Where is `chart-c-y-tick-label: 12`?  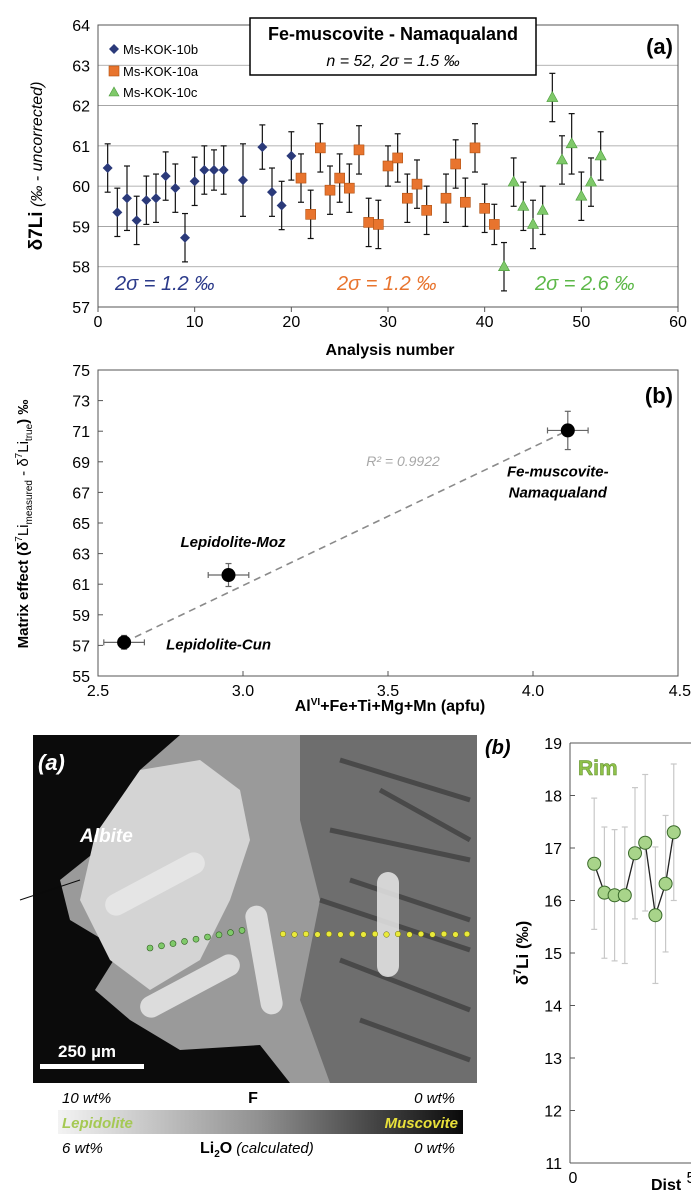
chart-c-y-tick-label: 12 is located at coordinates (553, 1112).